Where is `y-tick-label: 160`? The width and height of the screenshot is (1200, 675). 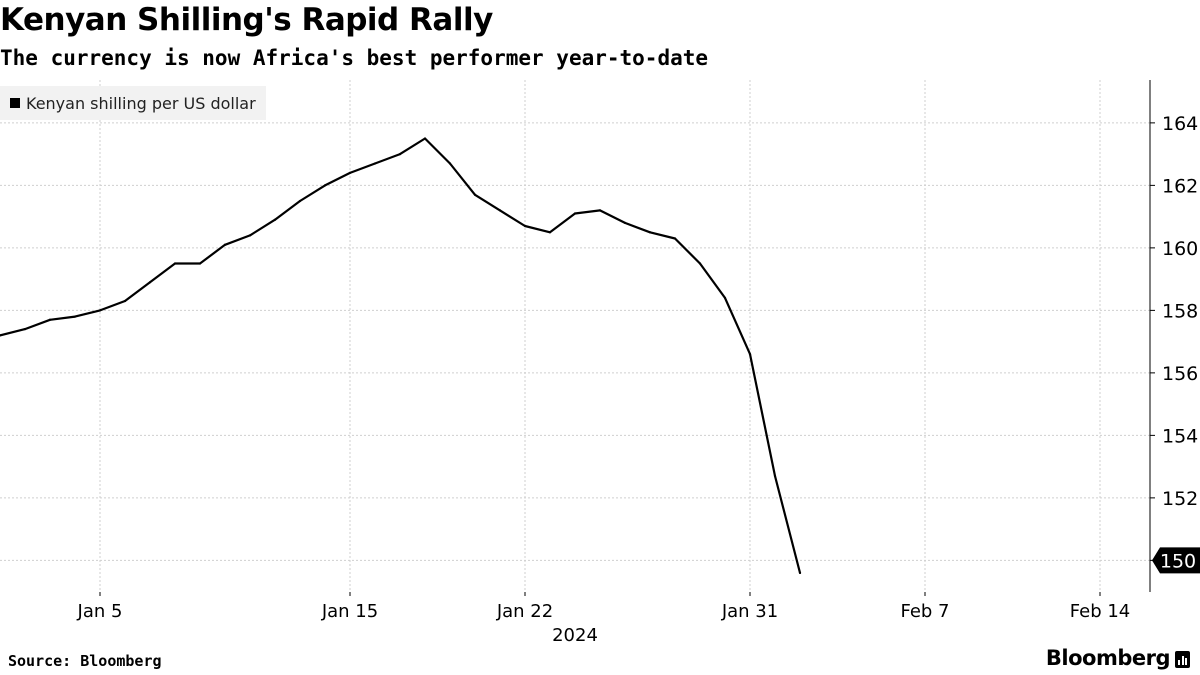
y-tick-label: 160 is located at coordinates (1180, 249).